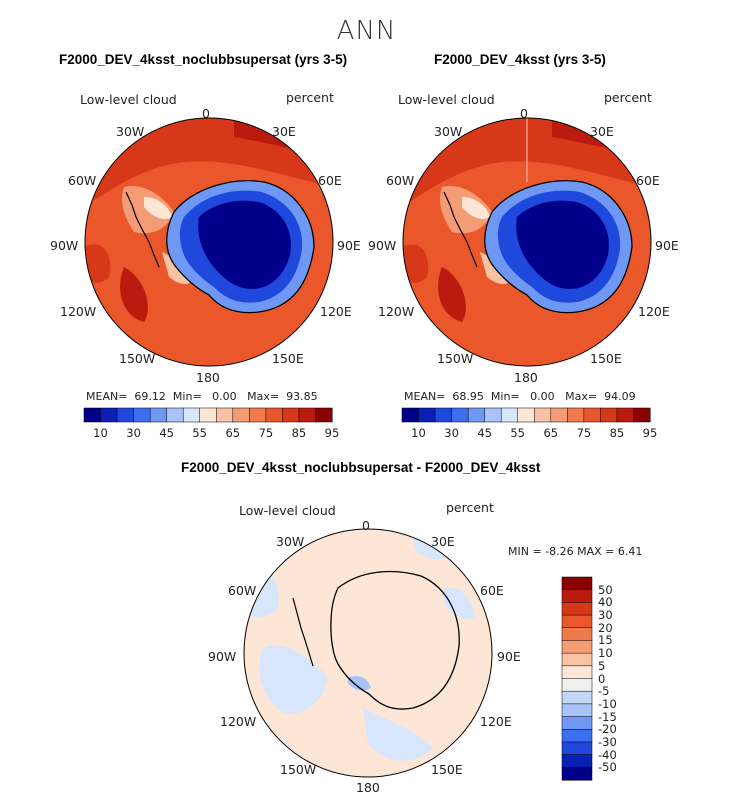 The width and height of the screenshot is (733, 798). I want to click on diff-lon-60e: 60E, so click(492, 590).